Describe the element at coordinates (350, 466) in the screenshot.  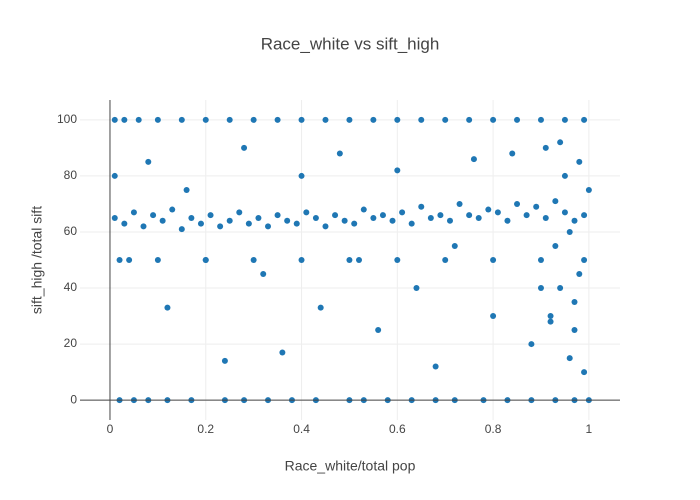
I see `x-axis-title: Race_white/total pop` at that location.